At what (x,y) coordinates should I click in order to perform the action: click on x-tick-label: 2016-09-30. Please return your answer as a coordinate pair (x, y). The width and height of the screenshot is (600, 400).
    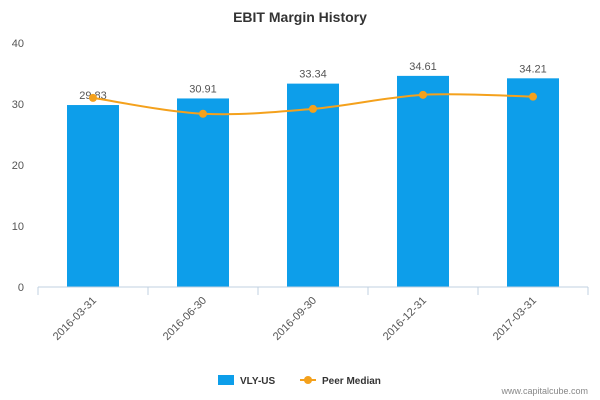
    Looking at the image, I should click on (295, 319).